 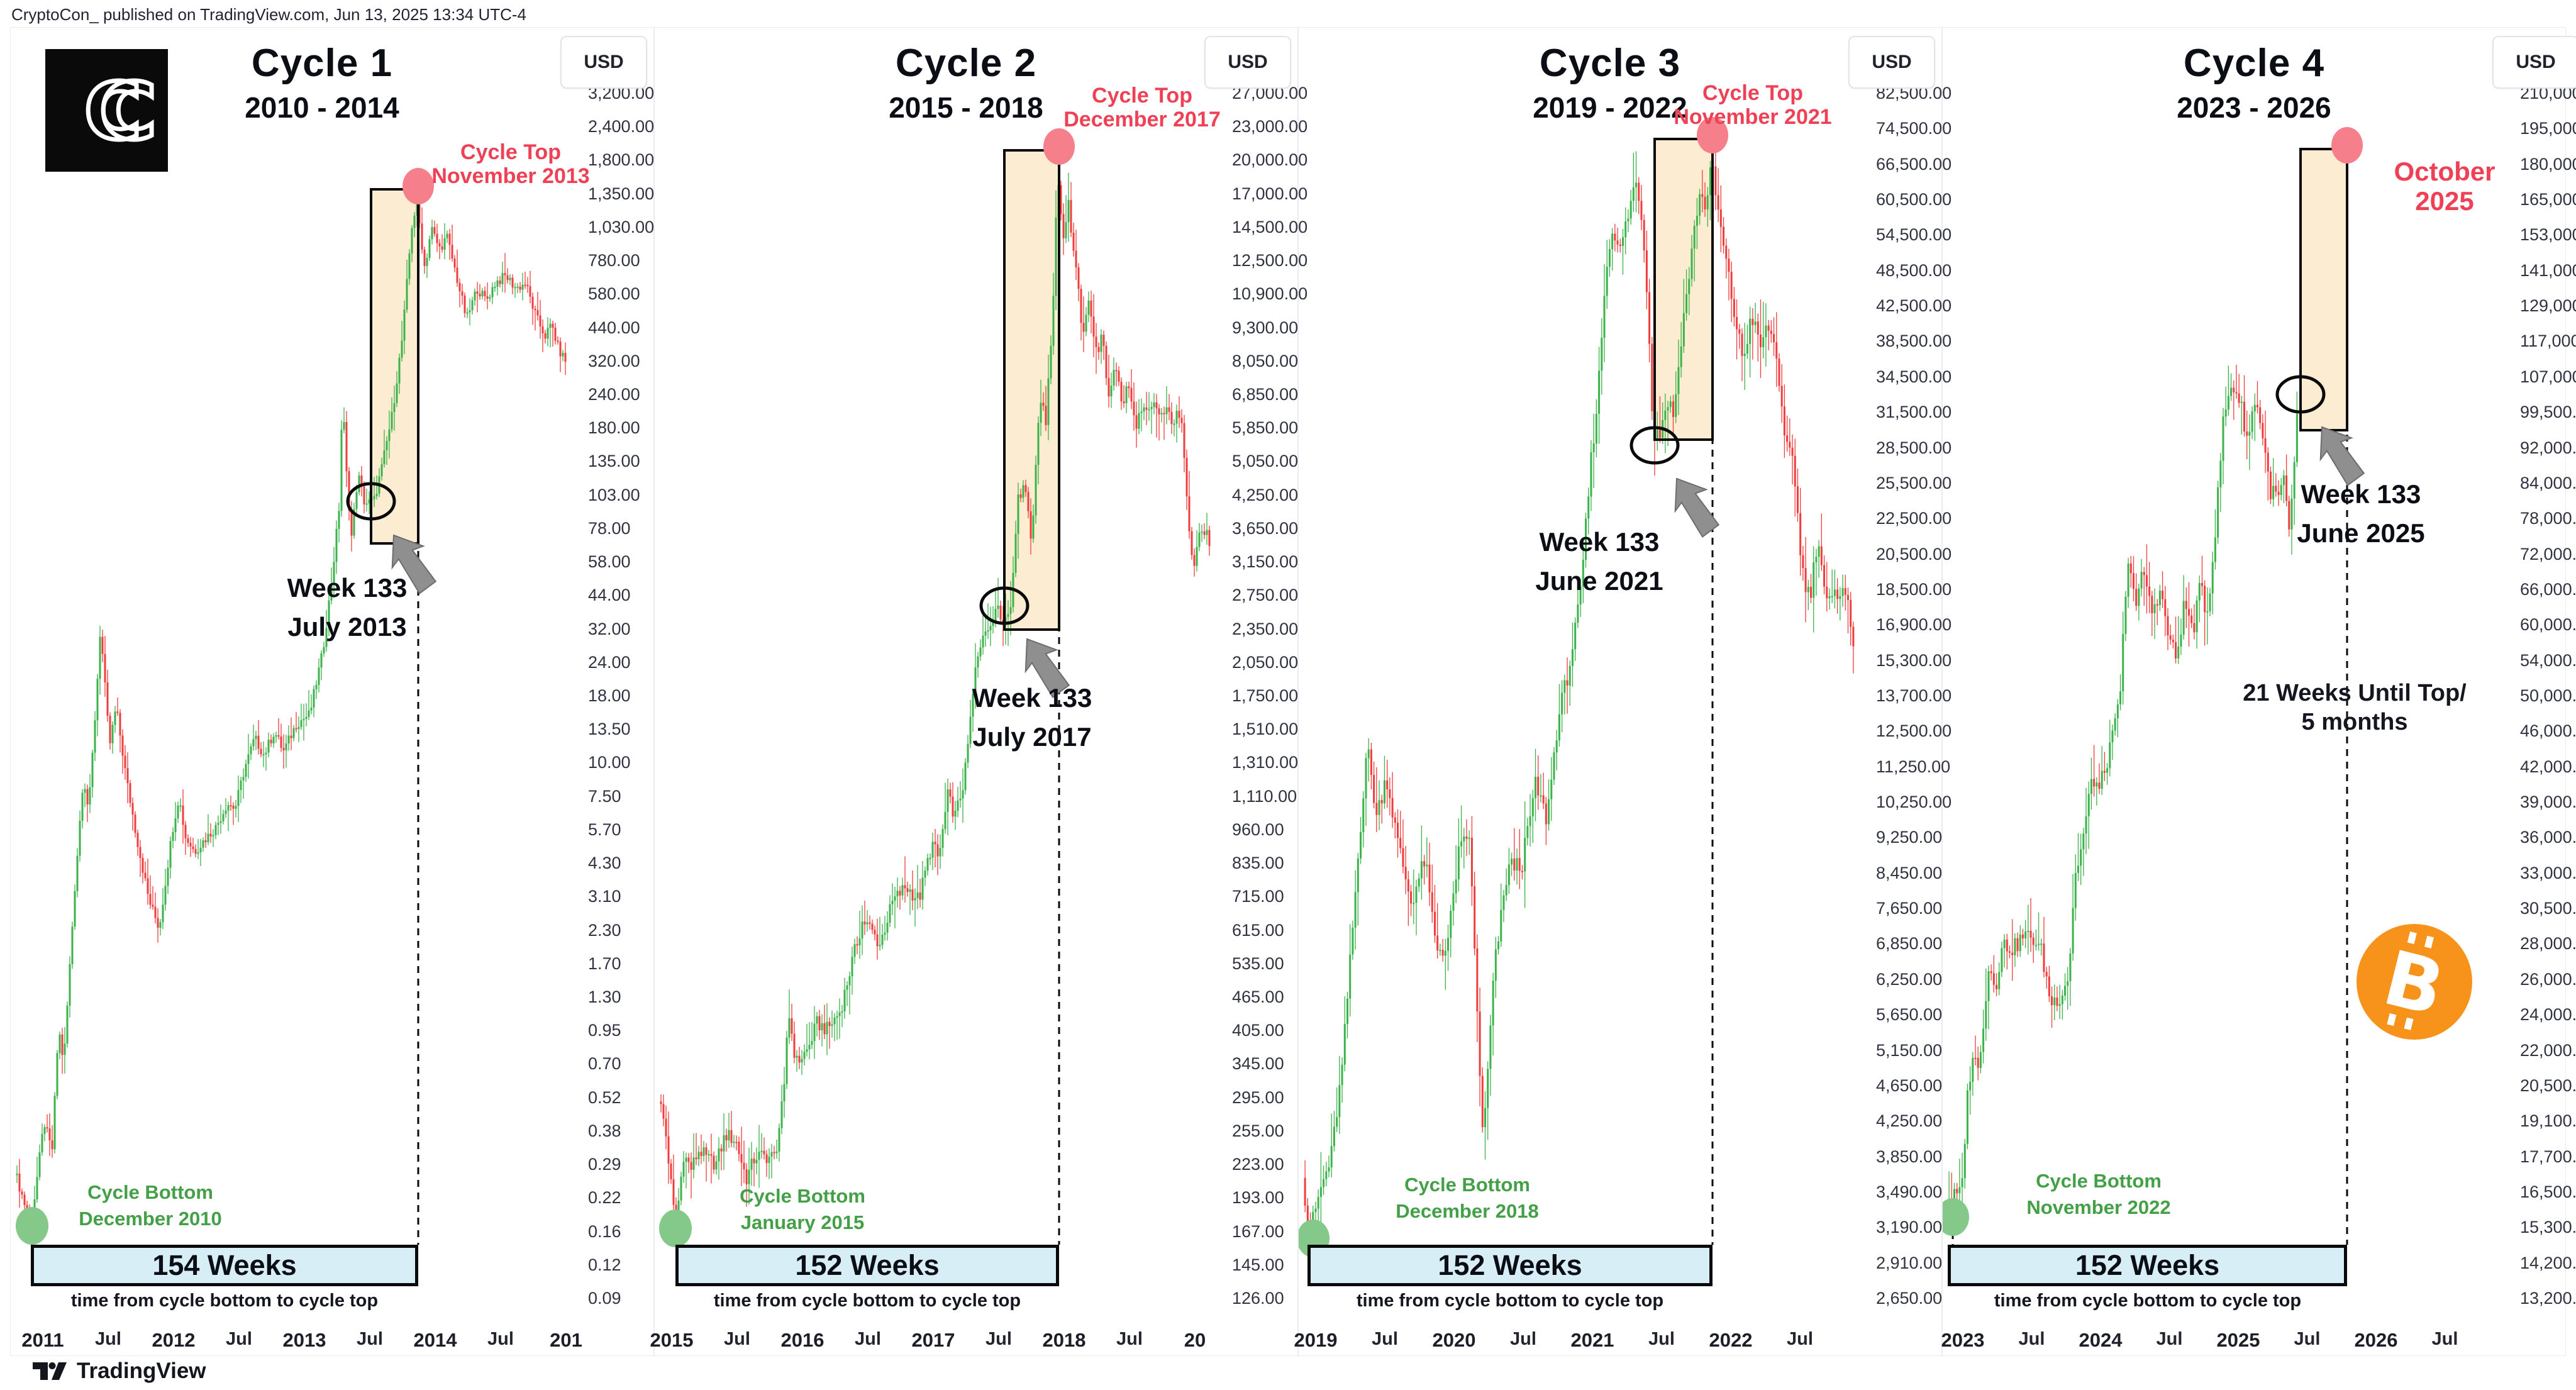 I want to click on time-axis-label: 2015, so click(x=672, y=1340).